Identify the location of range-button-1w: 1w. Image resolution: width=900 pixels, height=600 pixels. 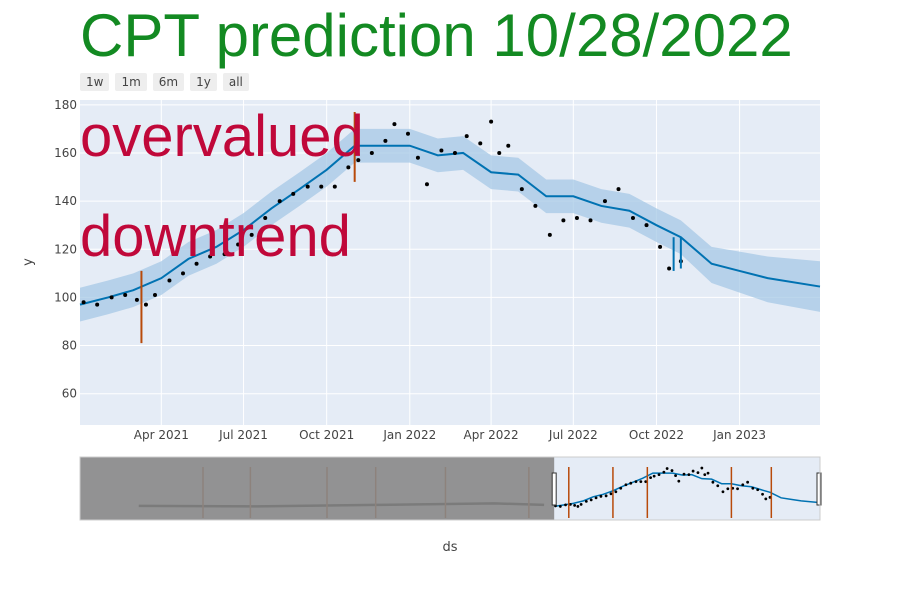
(95, 82).